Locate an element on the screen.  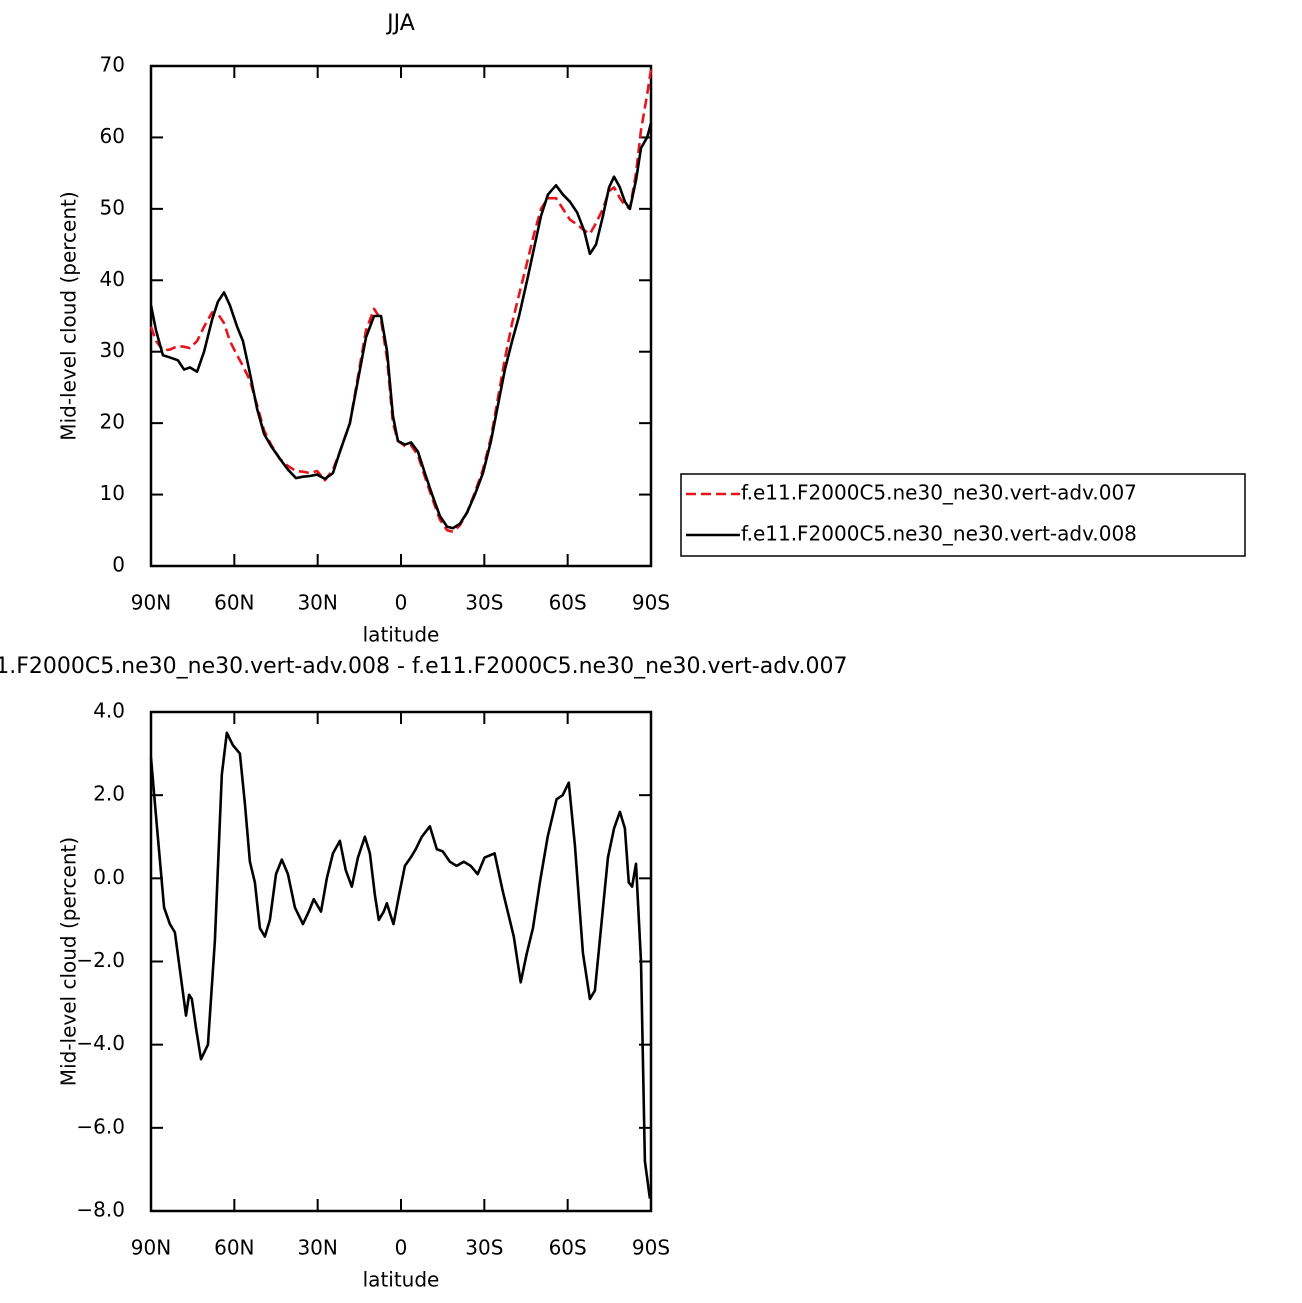
legend-label: f.e11.F2000C5.ne30_ne30.vert-adv.008 is located at coordinates (939, 534).